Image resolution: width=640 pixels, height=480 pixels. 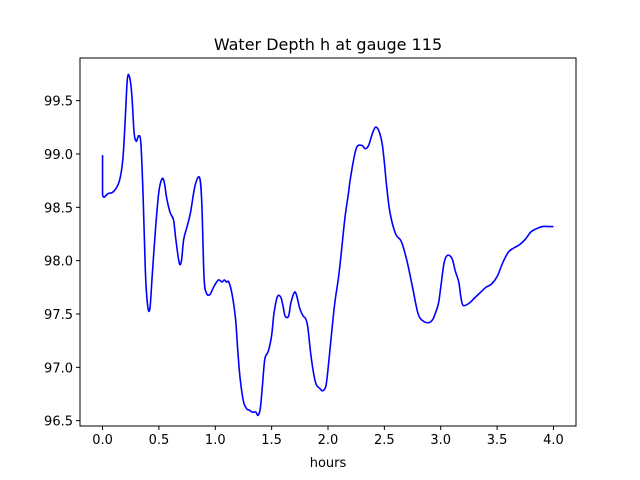 What do you see at coordinates (58, 422) in the screenshot?
I see `y-tick-label: 96.5` at bounding box center [58, 422].